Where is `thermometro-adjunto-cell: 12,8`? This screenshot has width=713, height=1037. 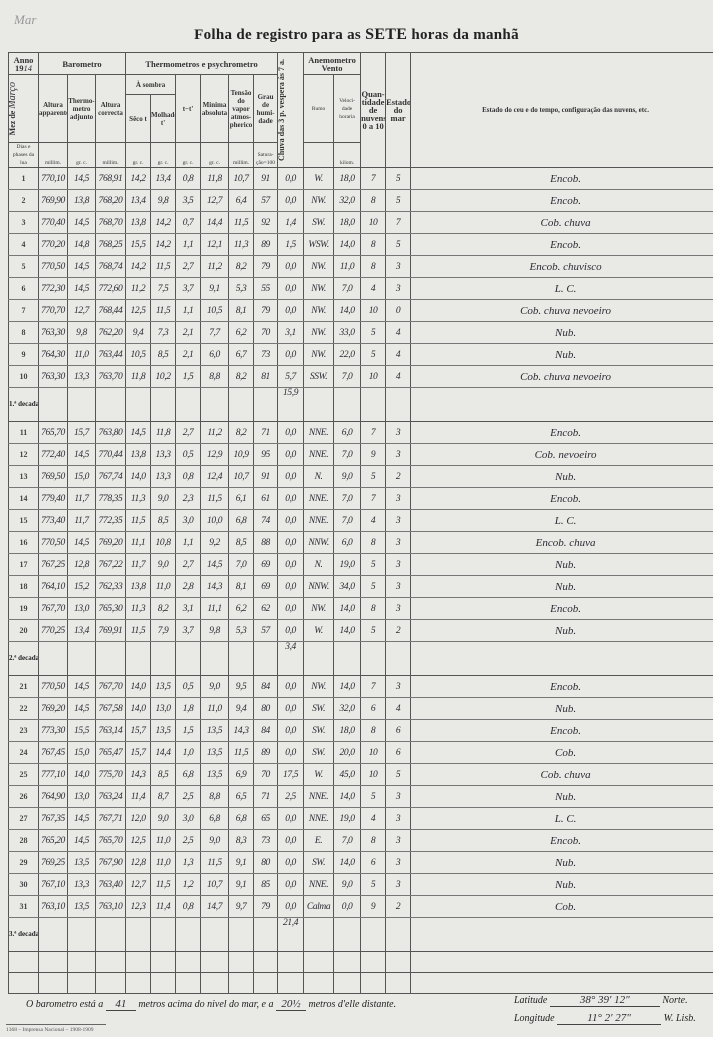
thermometro-adjunto-cell: 12,8 is located at coordinates (81, 564).